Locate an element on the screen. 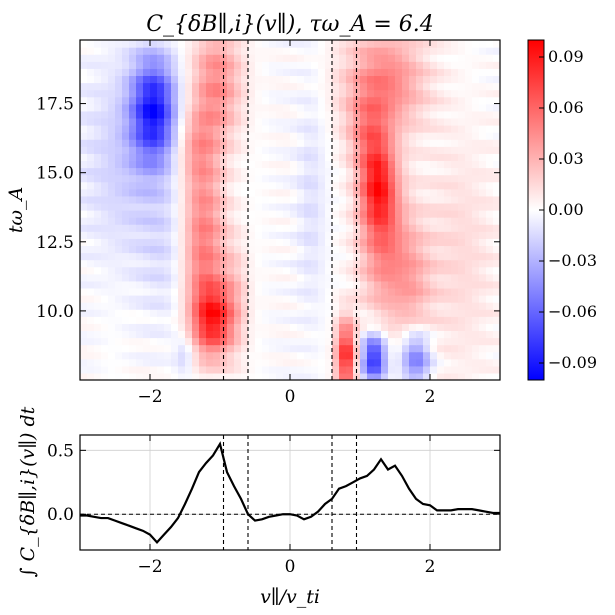 This screenshot has height=615, width=615. line-ytick-label: 0.0 is located at coordinates (60, 515).